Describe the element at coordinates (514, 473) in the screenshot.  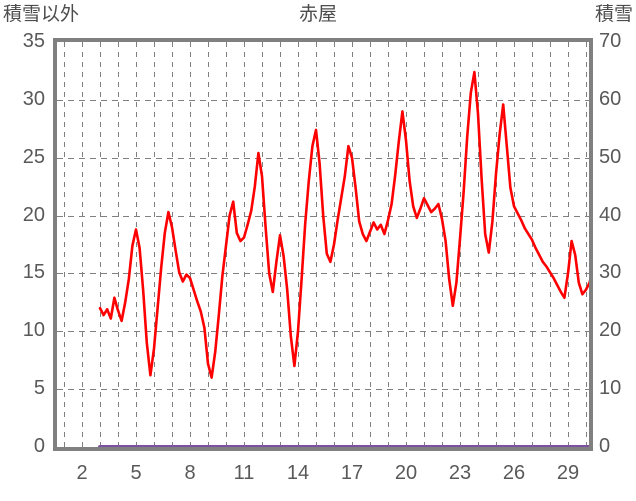
I see `x-axis-tick: 26` at that location.